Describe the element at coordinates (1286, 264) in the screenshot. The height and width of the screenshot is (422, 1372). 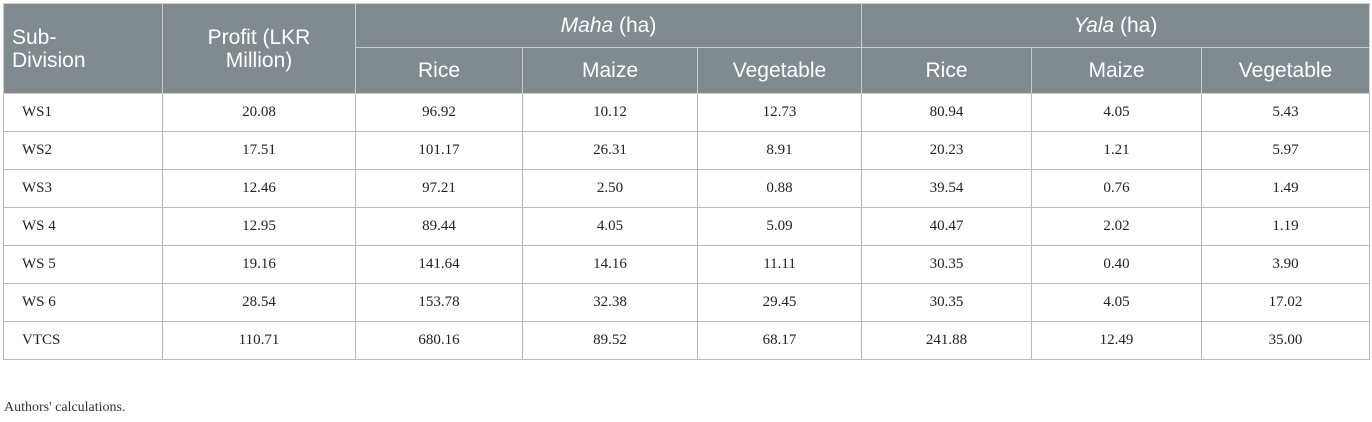
I see `cell-yala-vegetable: 3.90` at that location.